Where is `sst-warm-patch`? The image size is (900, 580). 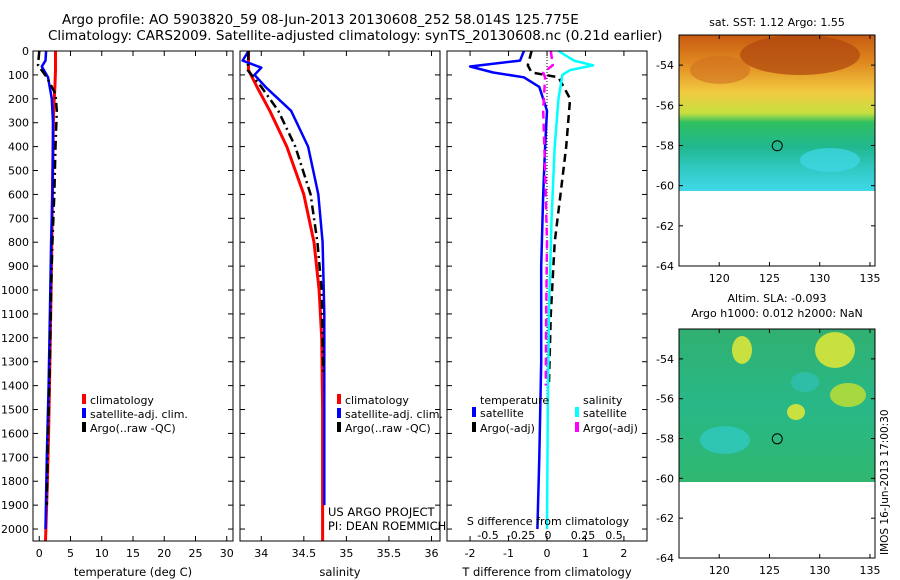
sst-warm-patch is located at coordinates (800, 55).